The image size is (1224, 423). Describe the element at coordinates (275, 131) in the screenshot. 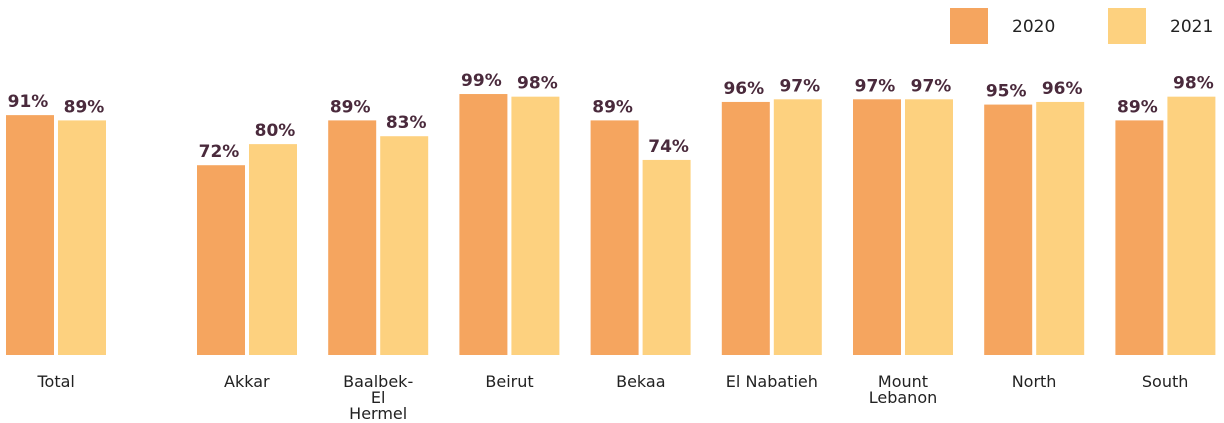

I see `value-label: 80%` at that location.